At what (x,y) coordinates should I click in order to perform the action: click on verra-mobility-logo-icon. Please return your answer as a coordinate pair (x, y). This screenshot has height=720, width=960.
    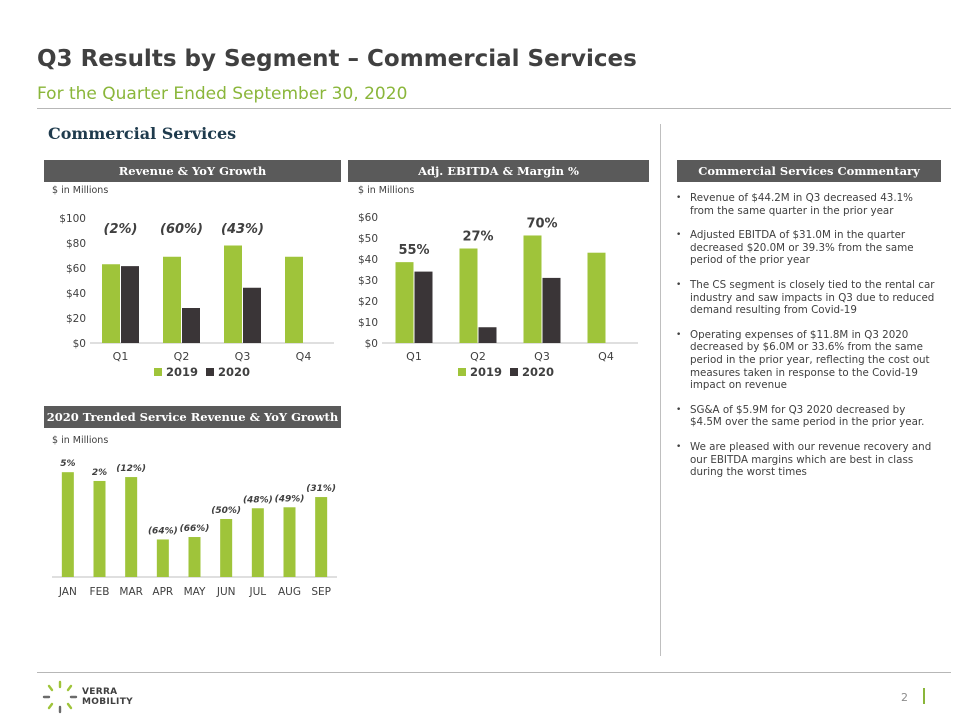
    Looking at the image, I should click on (60, 697).